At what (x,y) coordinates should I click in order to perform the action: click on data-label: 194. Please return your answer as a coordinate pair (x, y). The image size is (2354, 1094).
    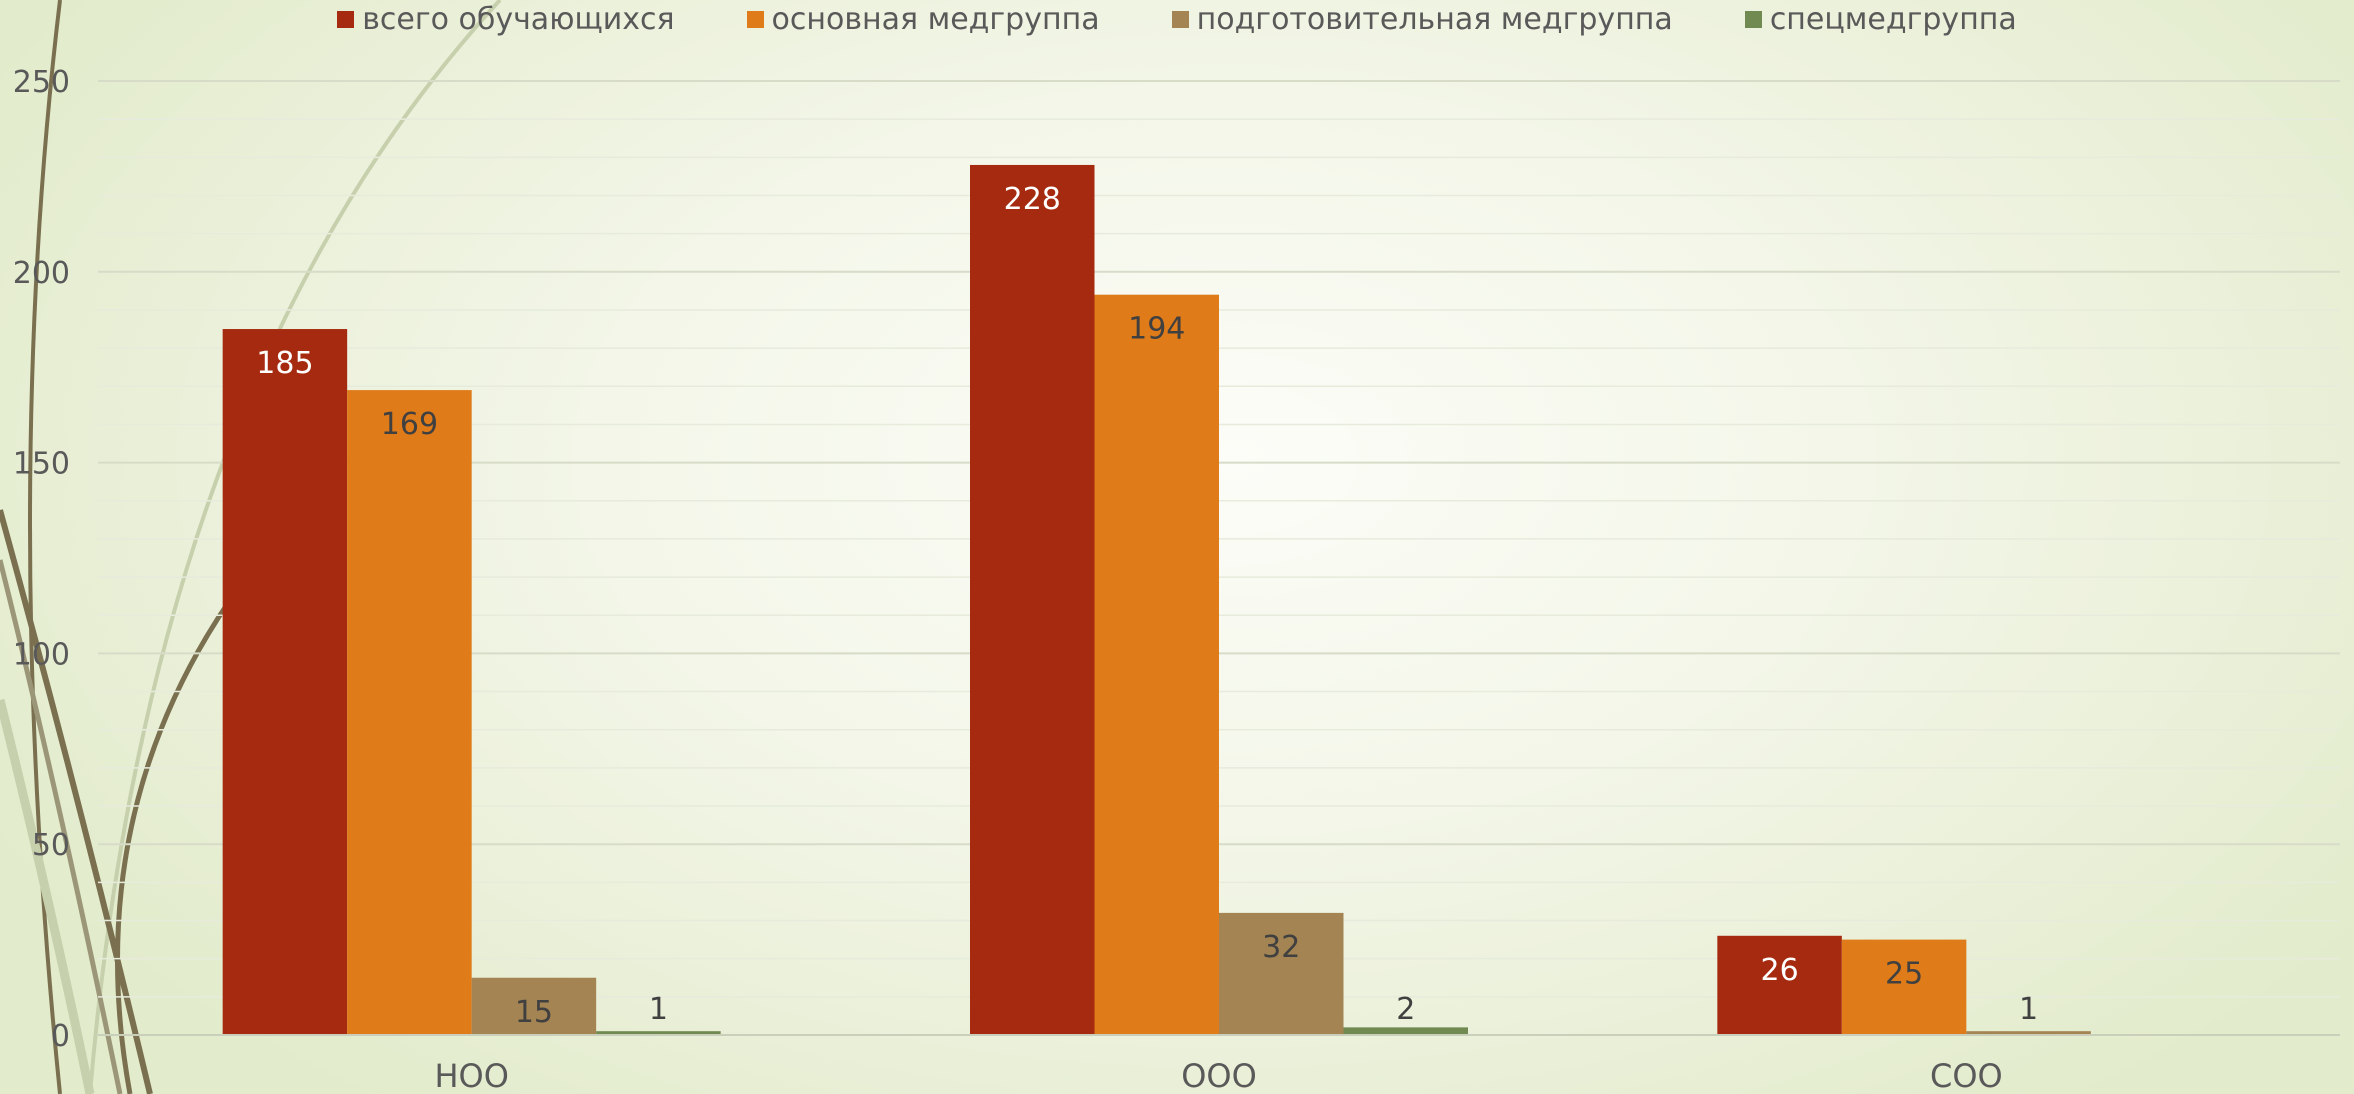
    Looking at the image, I should click on (1156, 329).